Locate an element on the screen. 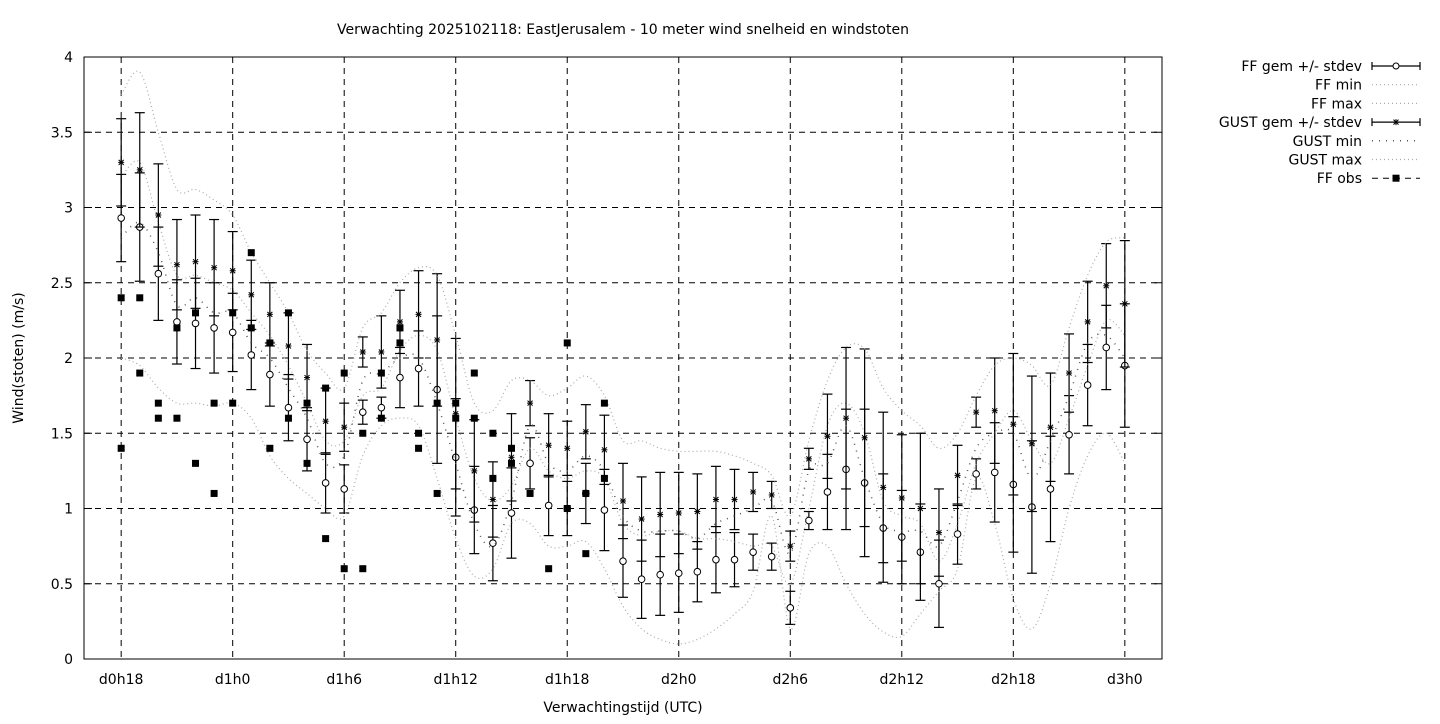  y-axis-label: Wind(stoten) (m/s) is located at coordinates (19, 357).